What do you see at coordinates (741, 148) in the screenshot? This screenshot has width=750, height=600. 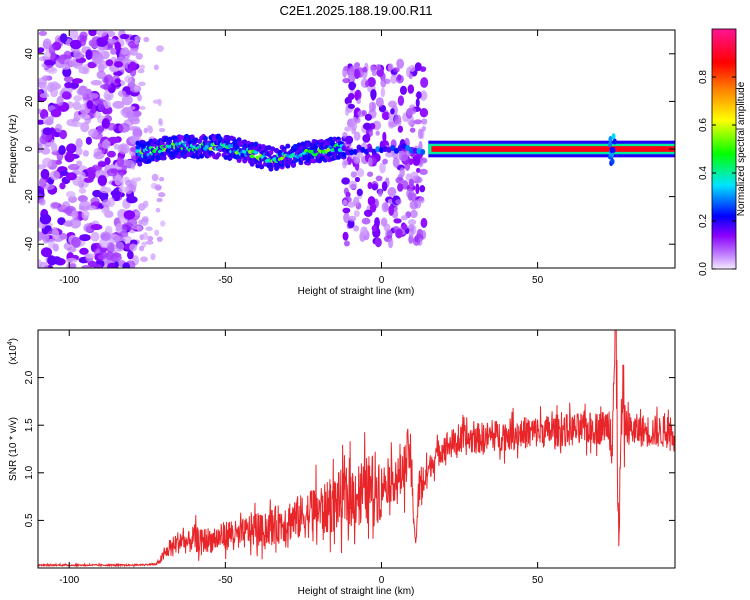 I see `colorbar-label: Normalized spectral amplitude` at bounding box center [741, 148].